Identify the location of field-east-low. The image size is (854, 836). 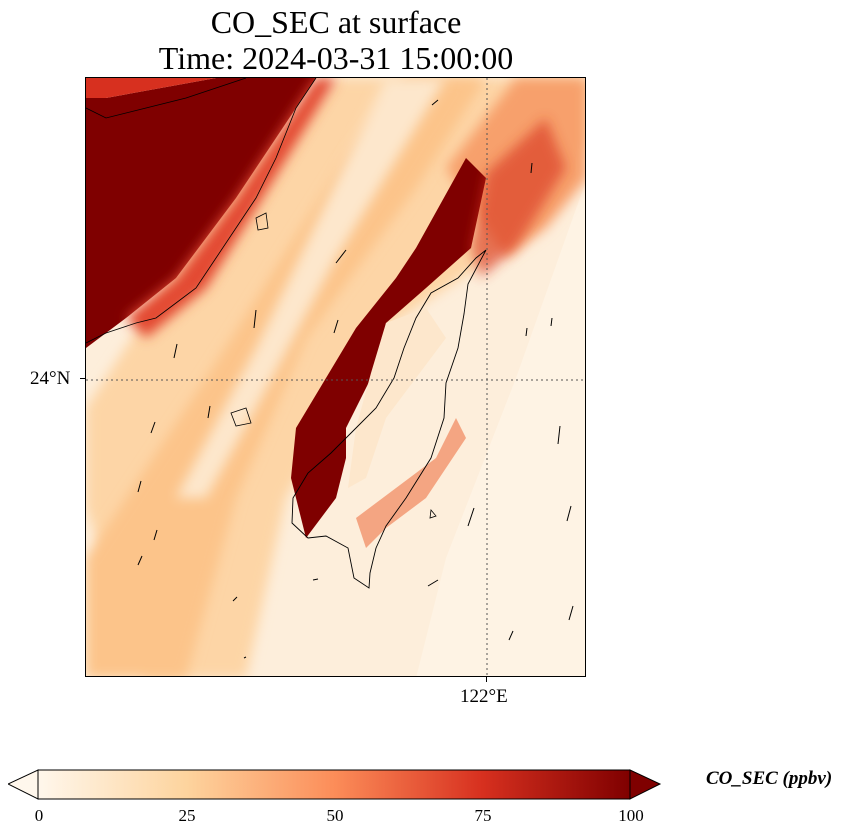
(500, 429).